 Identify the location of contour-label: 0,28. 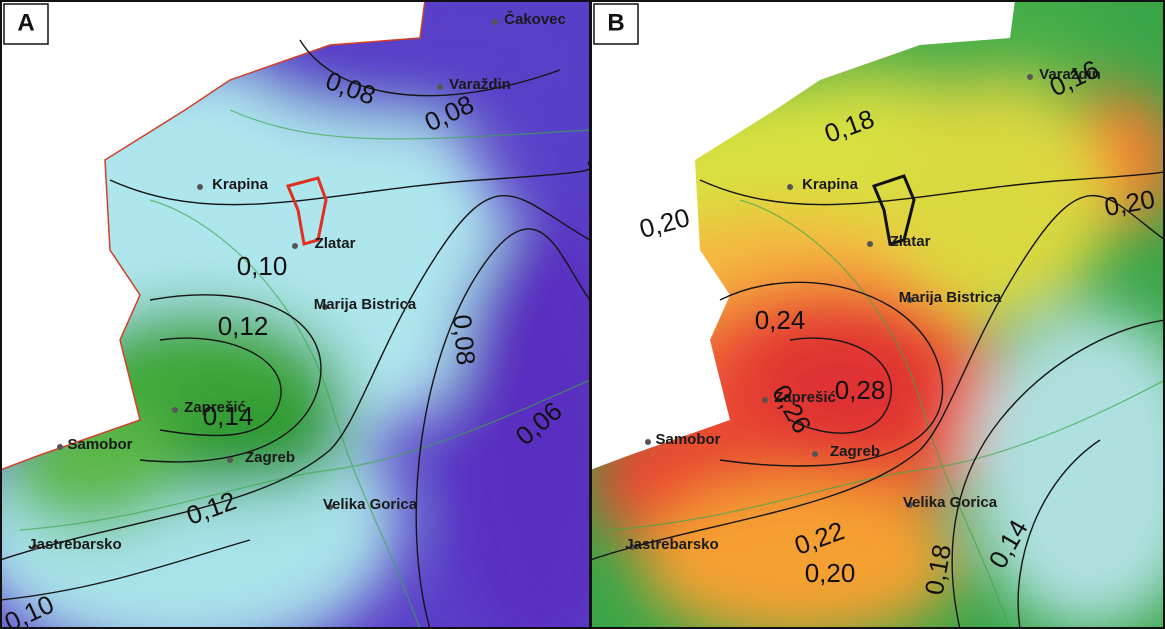
(860, 390).